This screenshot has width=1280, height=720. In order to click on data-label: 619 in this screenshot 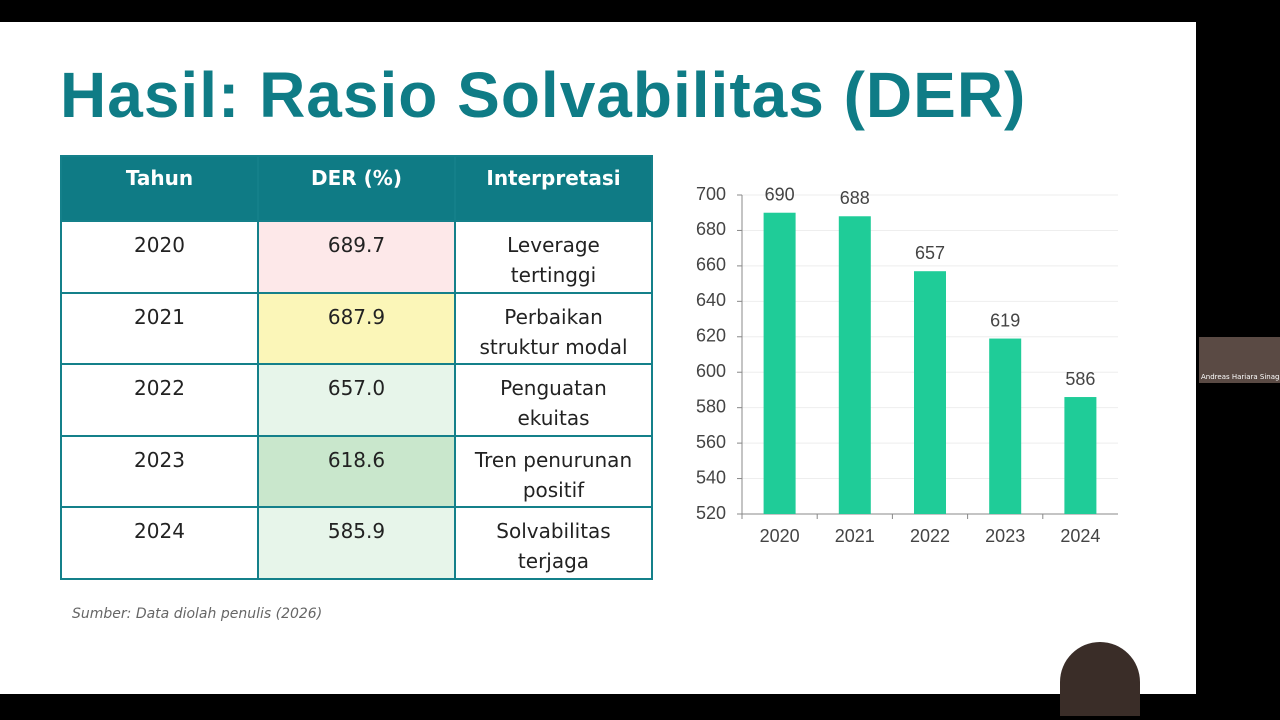, I will do `click(1005, 320)`.